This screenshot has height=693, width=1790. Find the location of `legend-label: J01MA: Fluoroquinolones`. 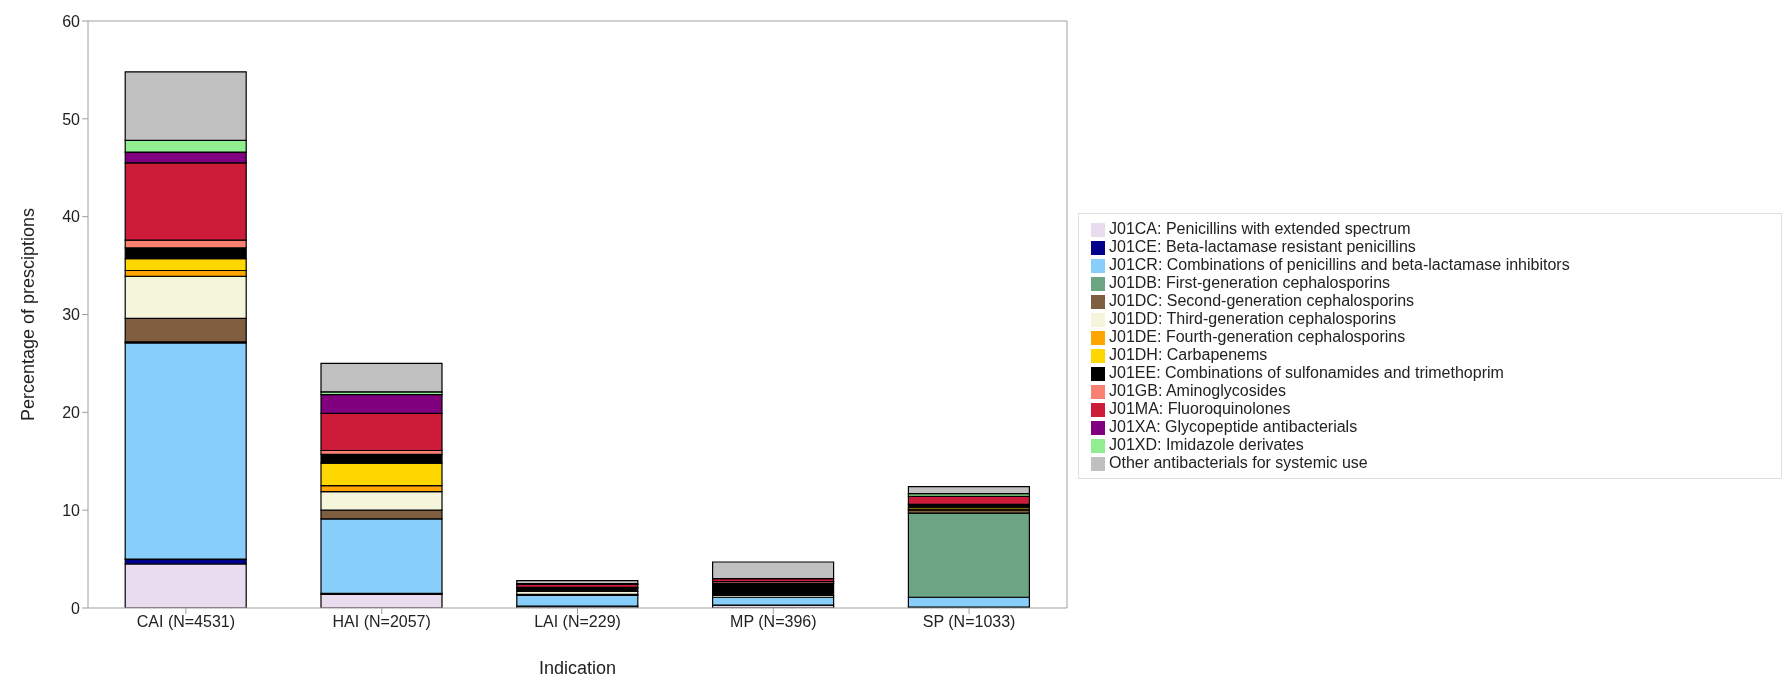

legend-label: J01MA: Fluoroquinolones is located at coordinates (1200, 408).